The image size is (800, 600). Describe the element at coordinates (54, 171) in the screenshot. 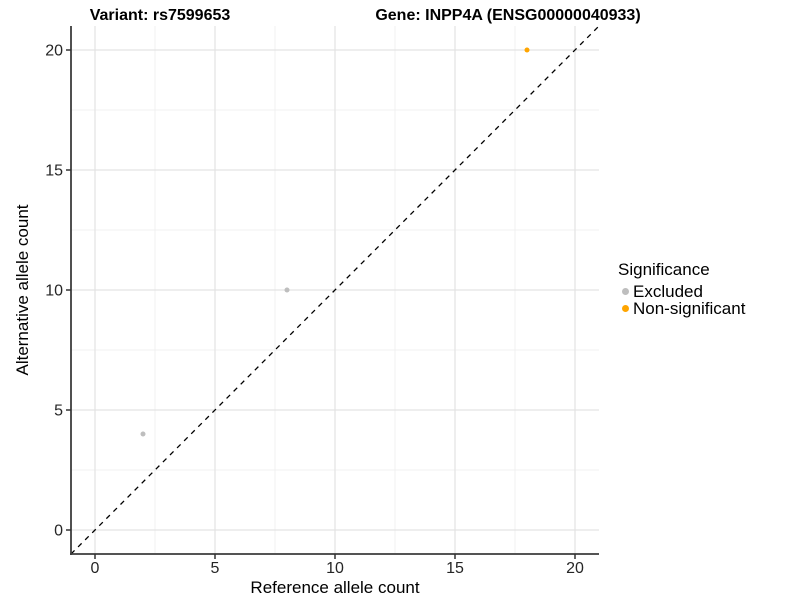

I see `y-tick-label: 15` at that location.